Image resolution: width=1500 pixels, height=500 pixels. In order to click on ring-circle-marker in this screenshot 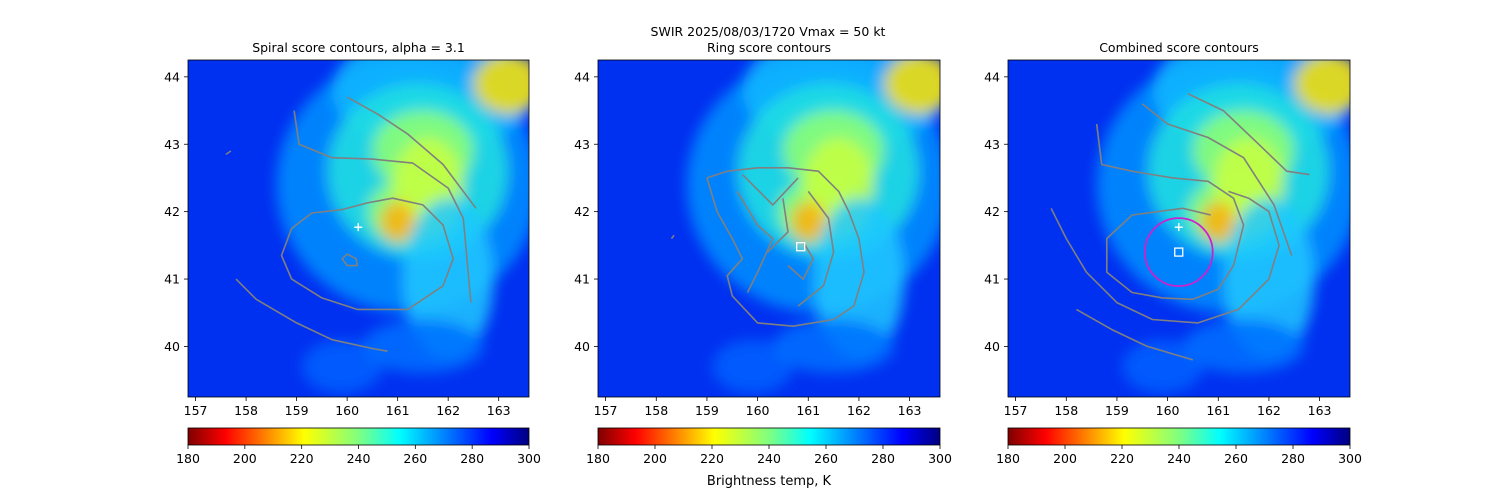, I will do `click(1178, 252)`.